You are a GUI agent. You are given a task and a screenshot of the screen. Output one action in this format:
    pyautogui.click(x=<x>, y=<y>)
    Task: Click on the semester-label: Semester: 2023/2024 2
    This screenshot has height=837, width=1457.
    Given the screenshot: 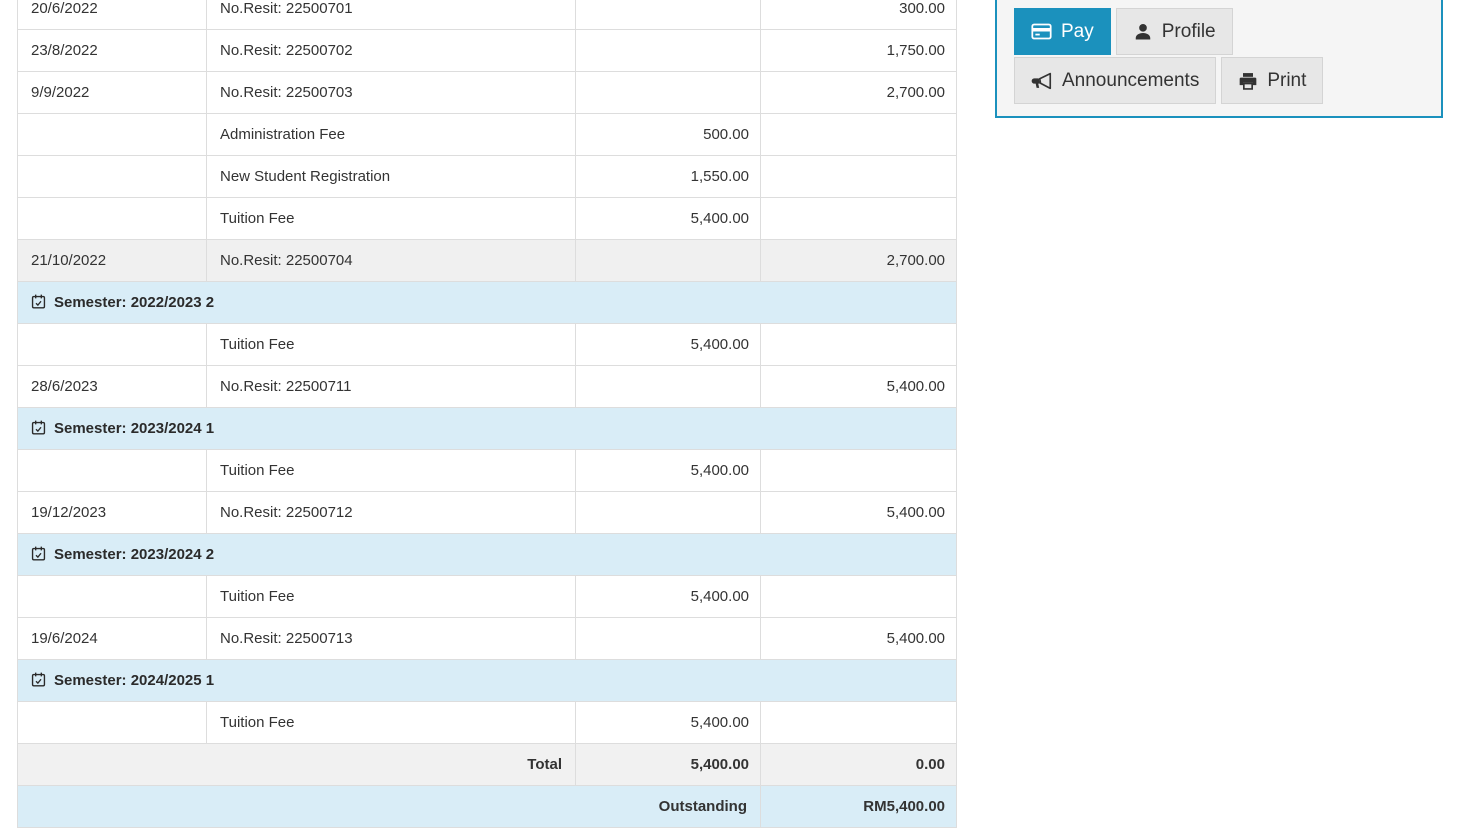 What is the action you would take?
    pyautogui.click(x=134, y=554)
    